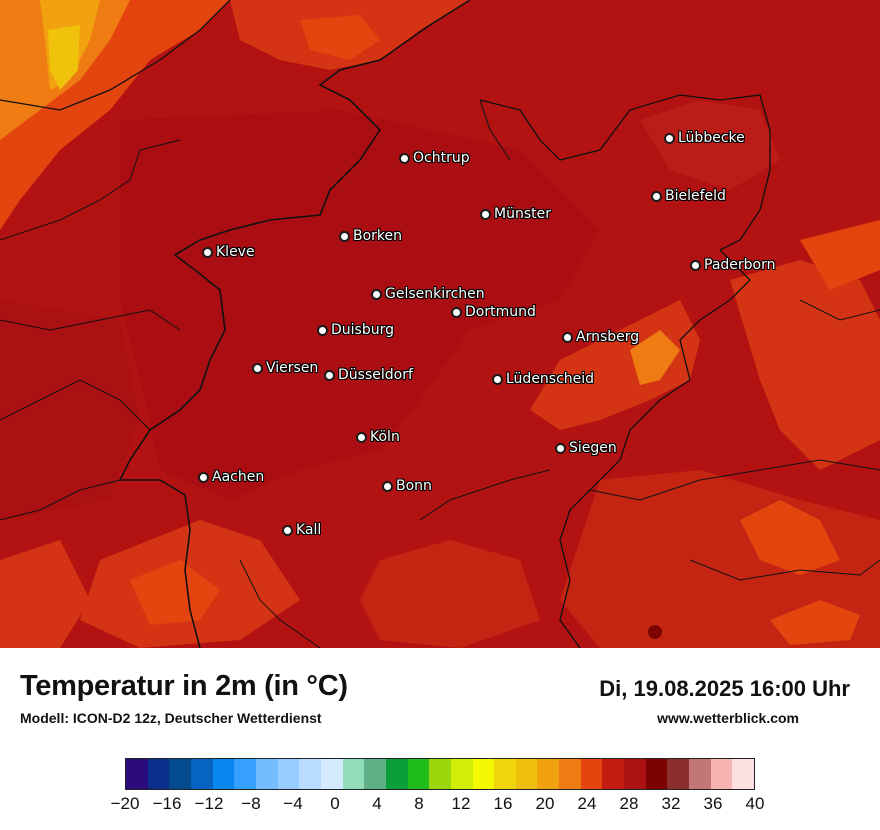 This screenshot has width=880, height=830. I want to click on city-marker: Gelsenkirchen, so click(428, 294).